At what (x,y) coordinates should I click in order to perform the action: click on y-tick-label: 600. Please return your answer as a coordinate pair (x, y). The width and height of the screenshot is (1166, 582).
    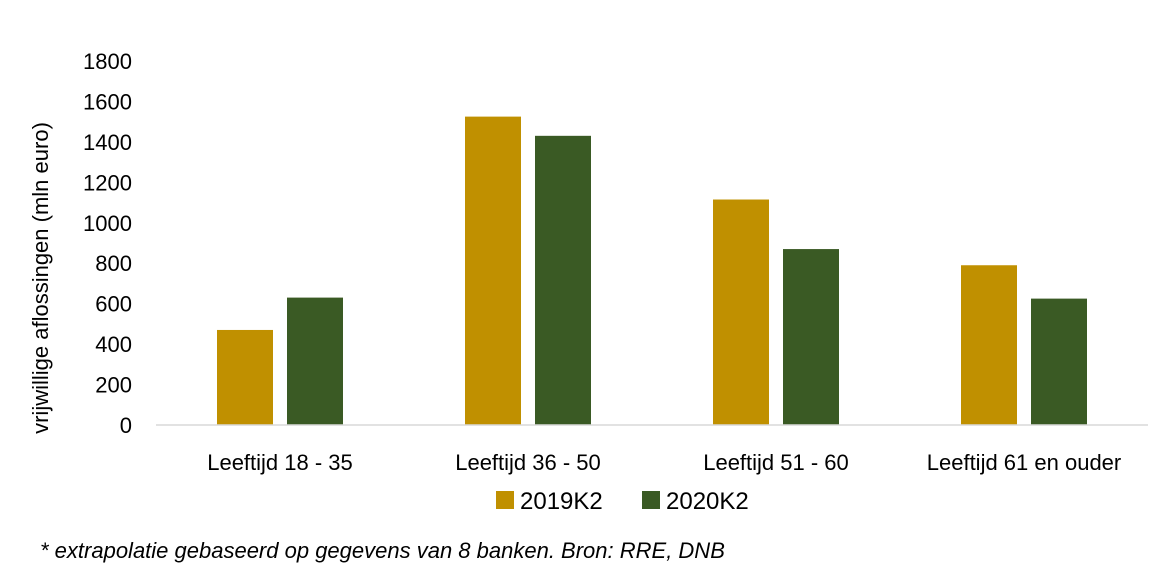
    Looking at the image, I should click on (113, 304).